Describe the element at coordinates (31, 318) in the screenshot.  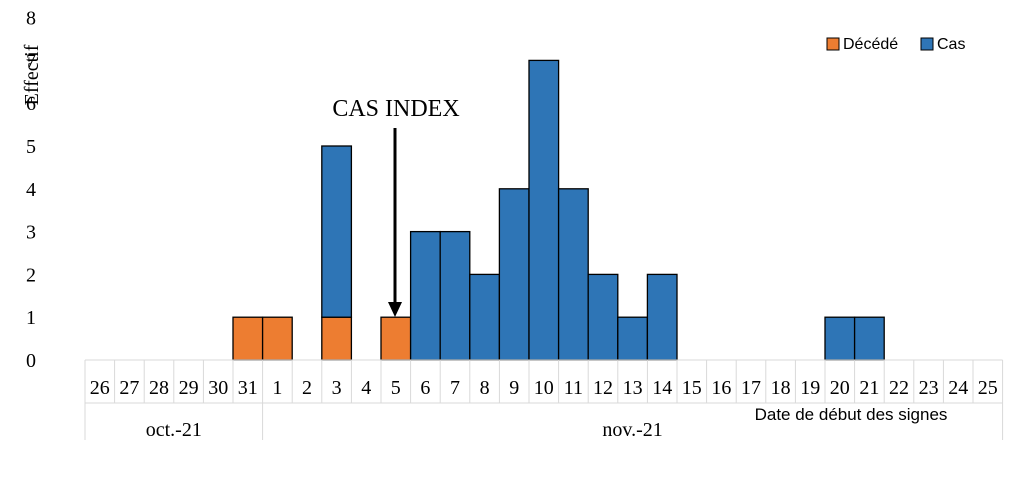
I see `y-tick-label: 1` at that location.